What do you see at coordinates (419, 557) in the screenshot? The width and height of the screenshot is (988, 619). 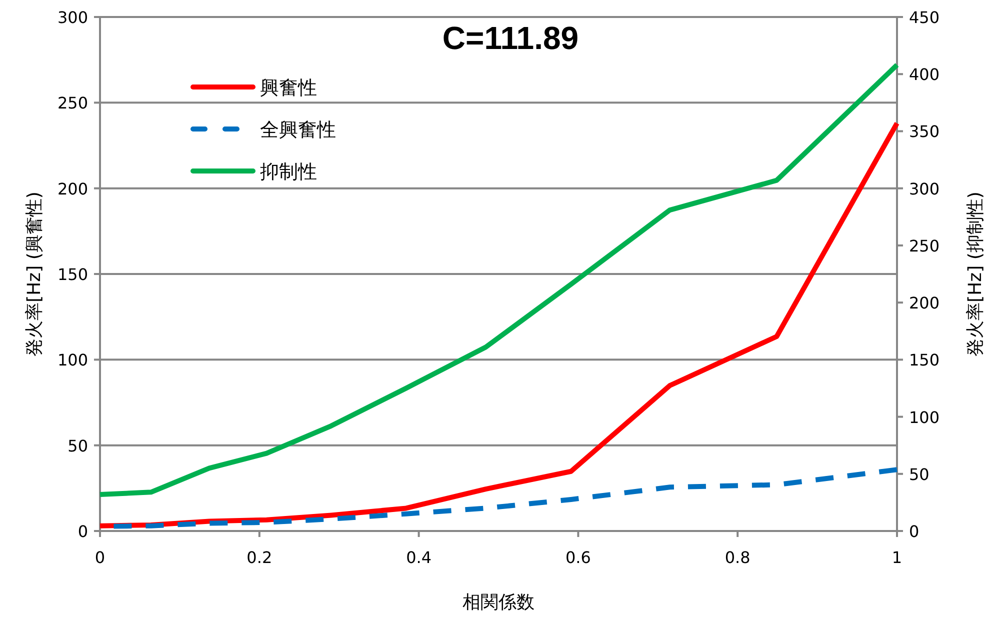 I see `x-tick-label: 0.4` at bounding box center [419, 557].